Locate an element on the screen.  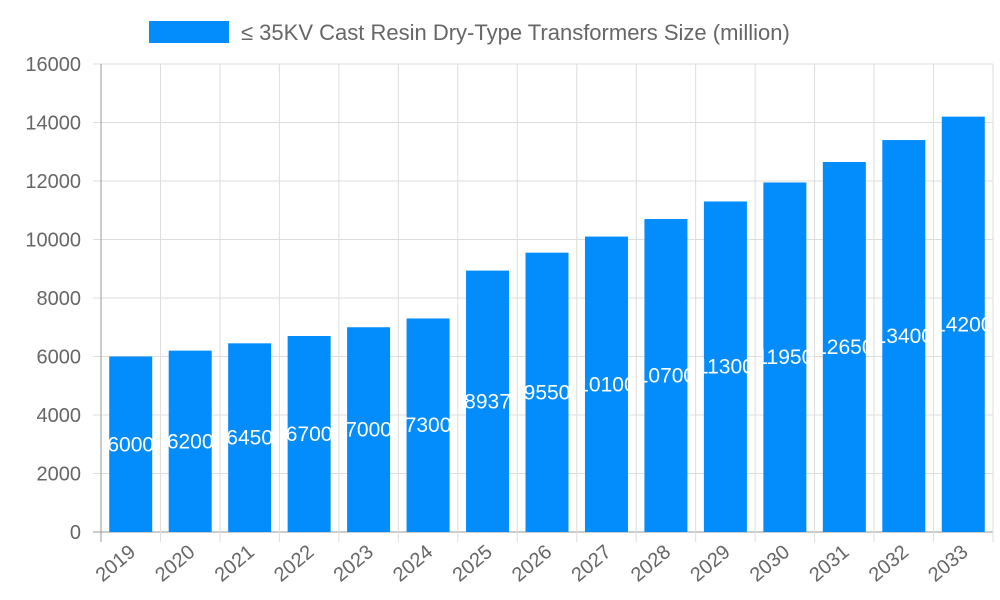
y-tick-label: 6000 is located at coordinates (59, 358).